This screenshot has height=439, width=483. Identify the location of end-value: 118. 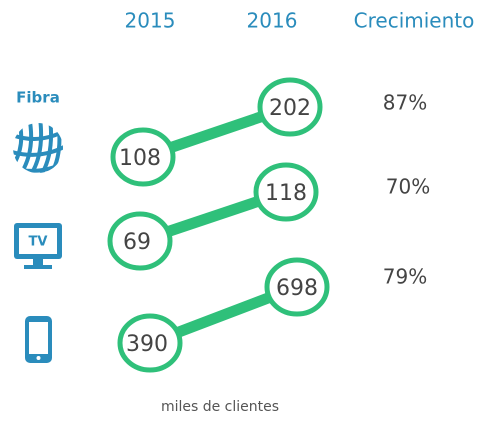
(286, 193).